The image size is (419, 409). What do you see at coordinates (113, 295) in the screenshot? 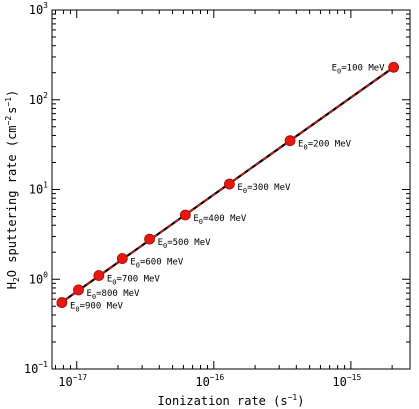
I see `point-label: E0=800 MeV` at bounding box center [113, 295].